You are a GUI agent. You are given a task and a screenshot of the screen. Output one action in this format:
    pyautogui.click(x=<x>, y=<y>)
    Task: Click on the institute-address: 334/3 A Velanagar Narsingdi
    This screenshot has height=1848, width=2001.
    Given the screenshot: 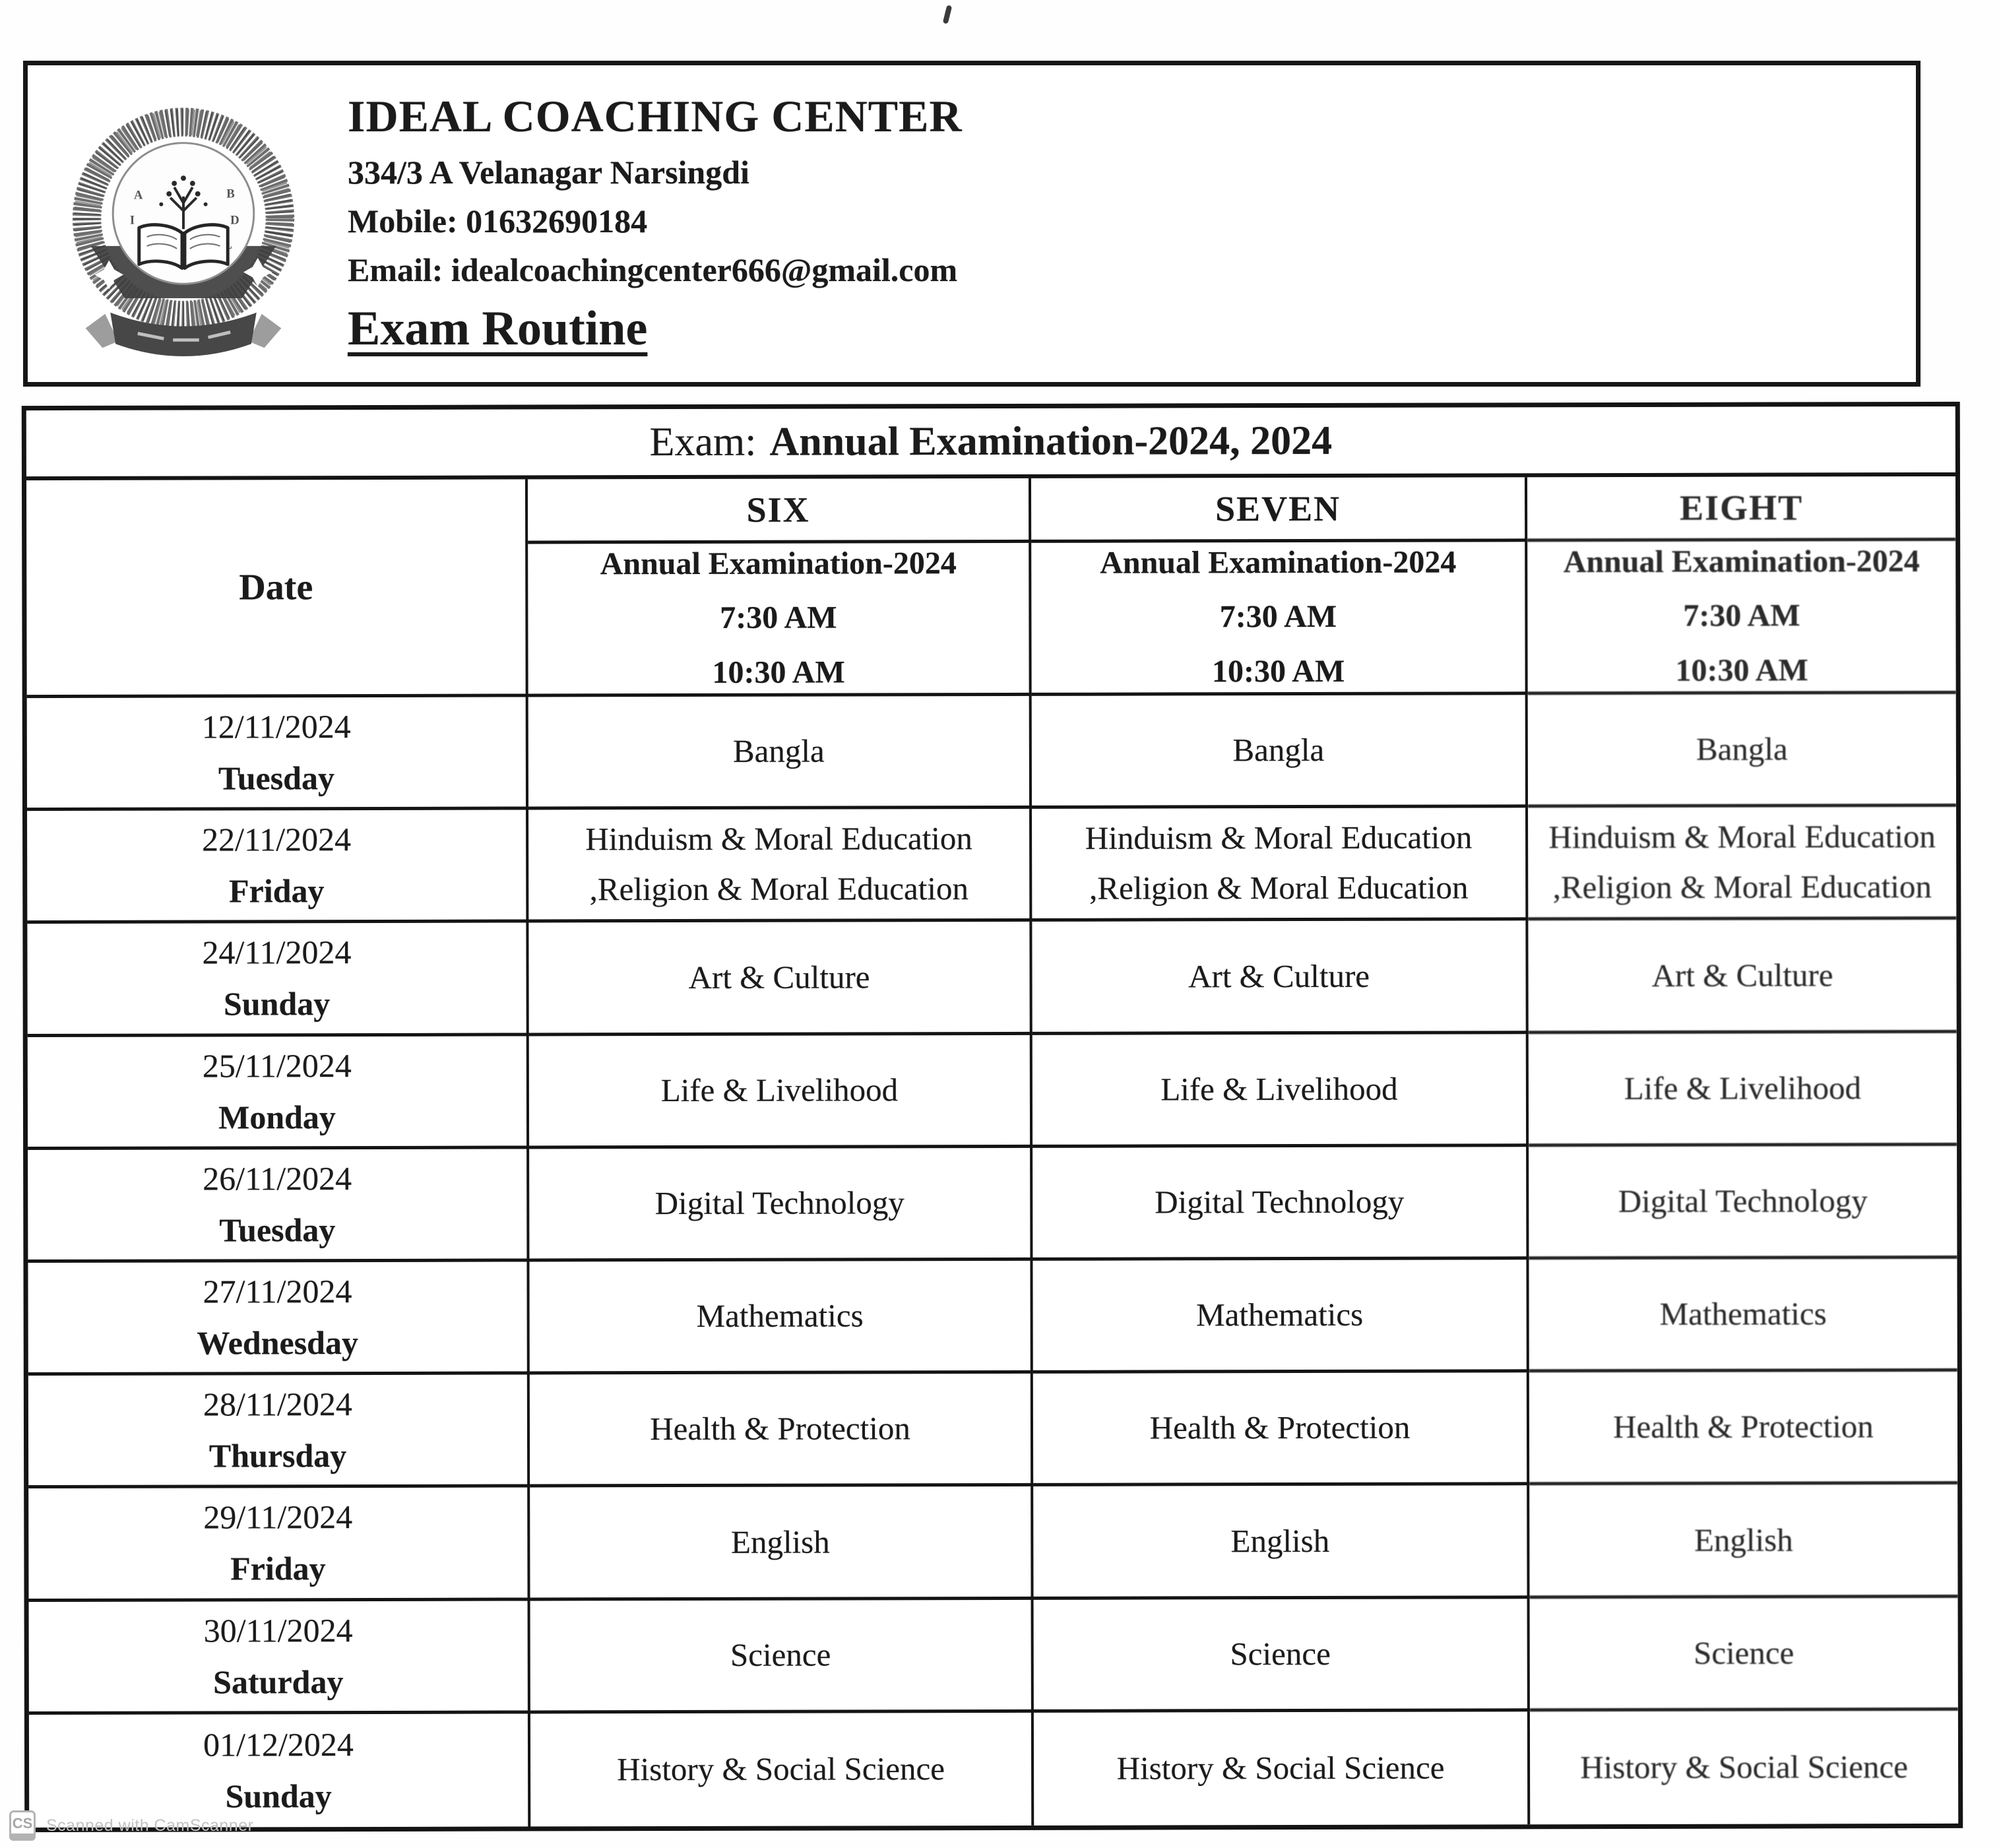 What is the action you would take?
    pyautogui.click(x=548, y=172)
    